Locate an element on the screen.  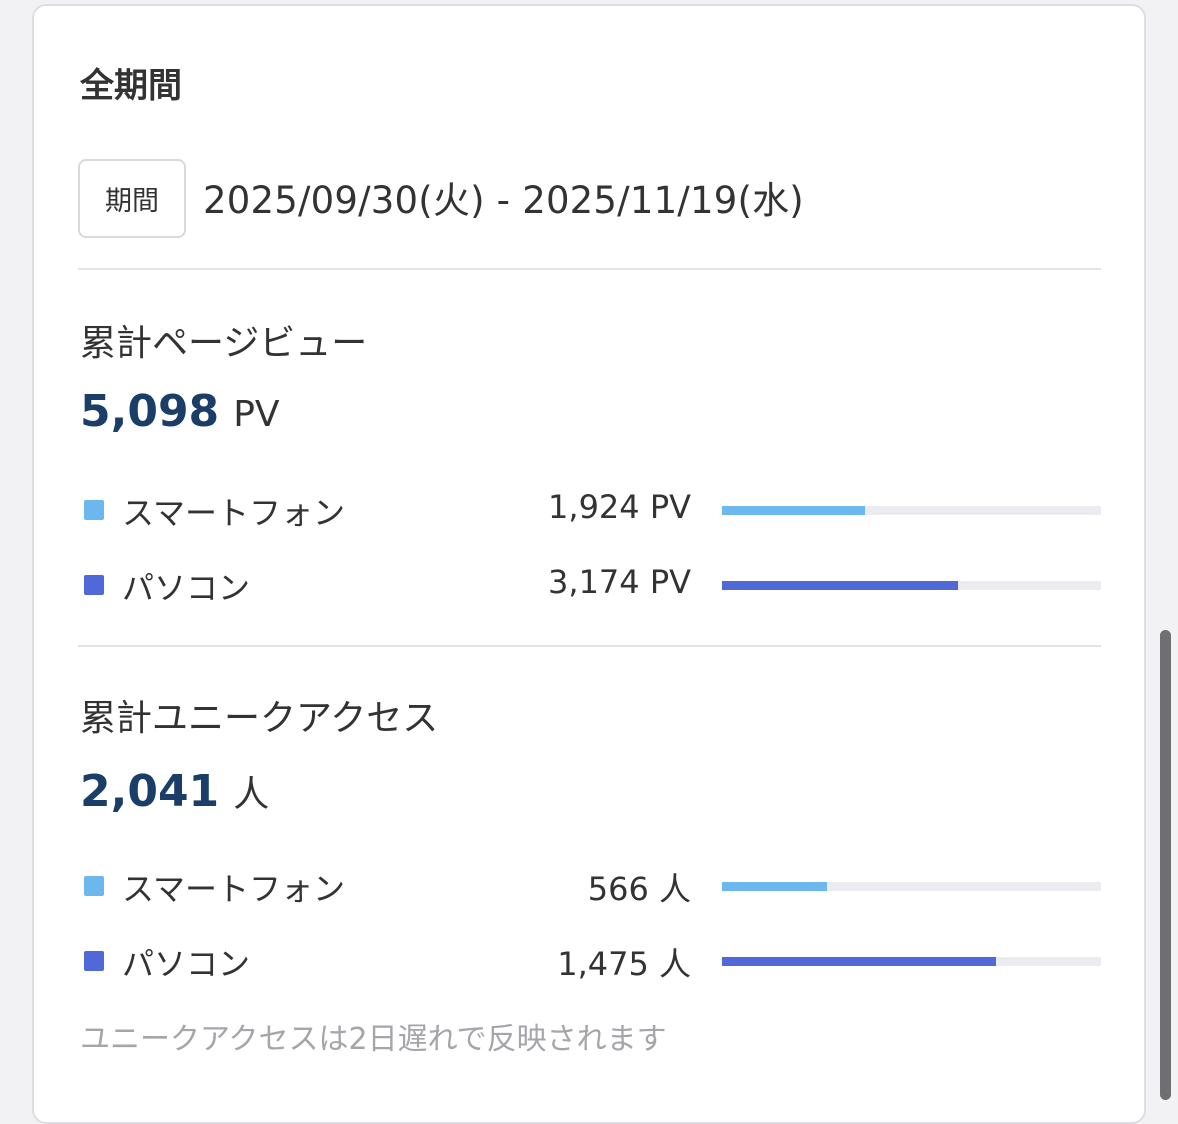
pageviews-total: 5,098 PV is located at coordinates (180, 411).